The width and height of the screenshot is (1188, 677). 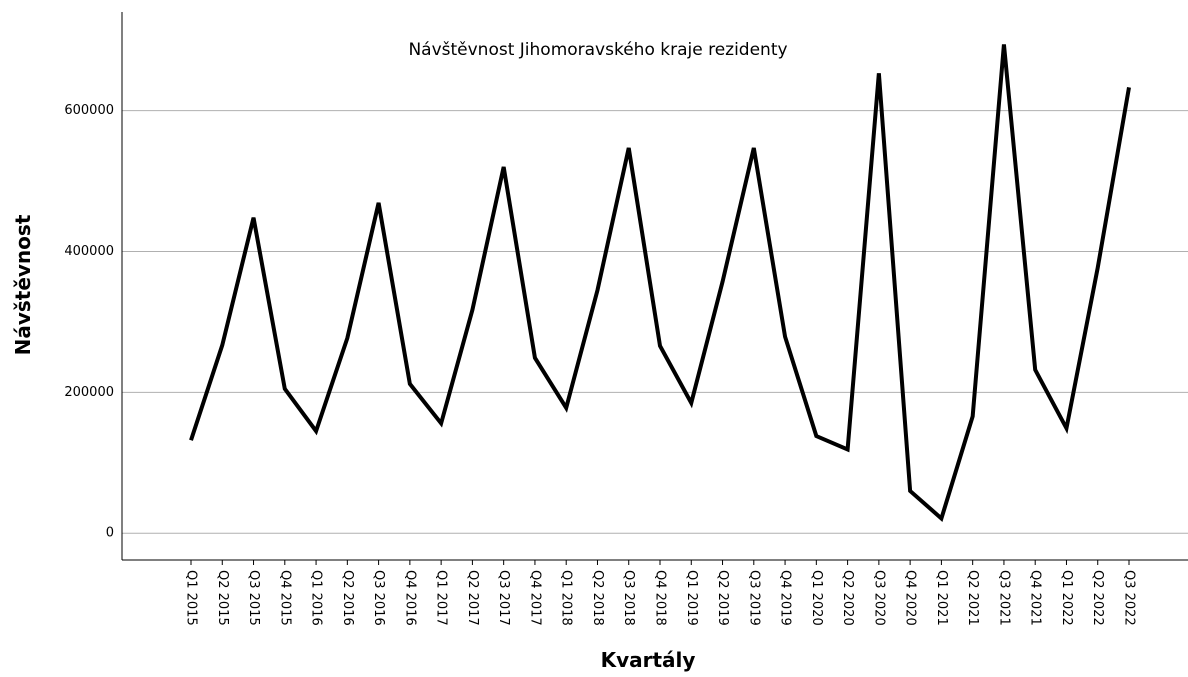 I want to click on x-tick-label: Q3 2015, so click(x=253, y=598).